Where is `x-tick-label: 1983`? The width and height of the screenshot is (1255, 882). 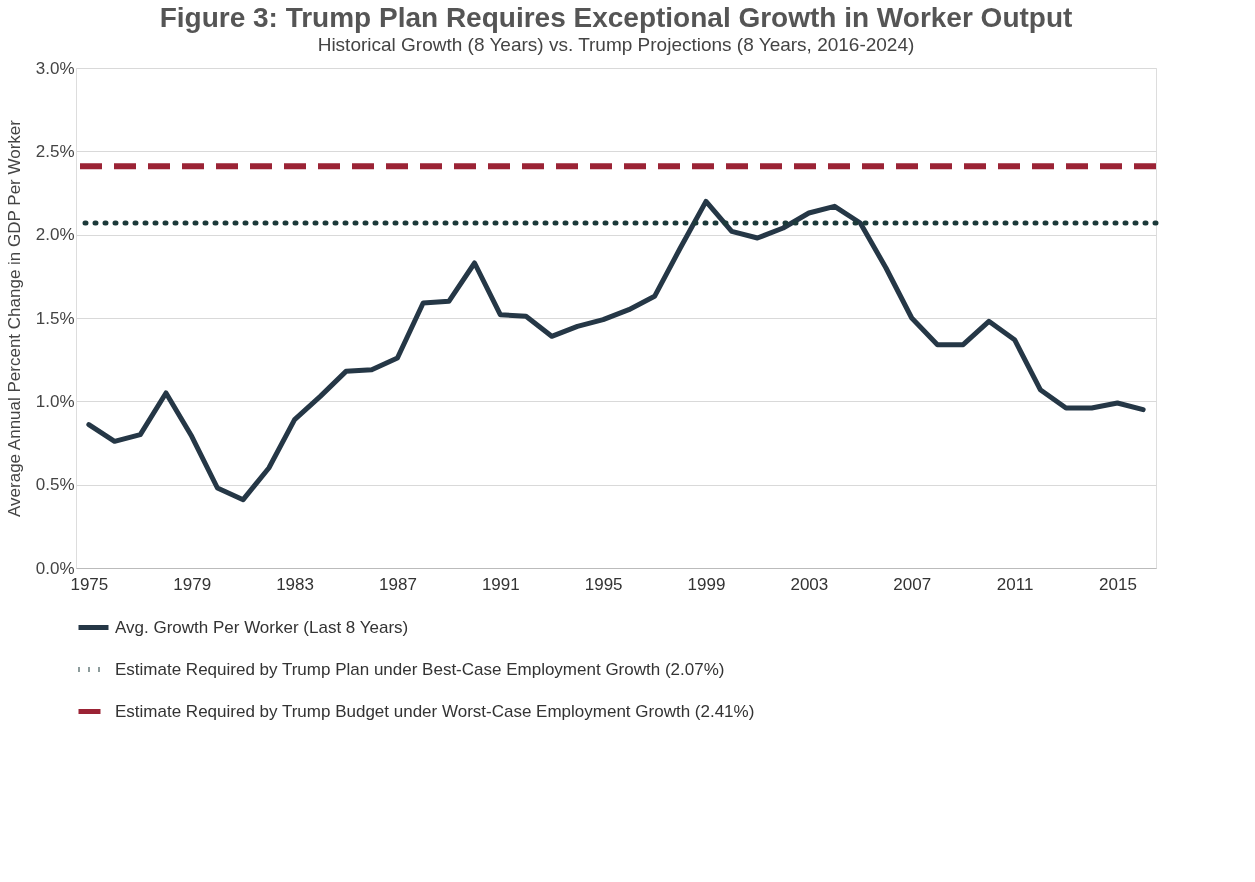 x-tick-label: 1983 is located at coordinates (295, 584).